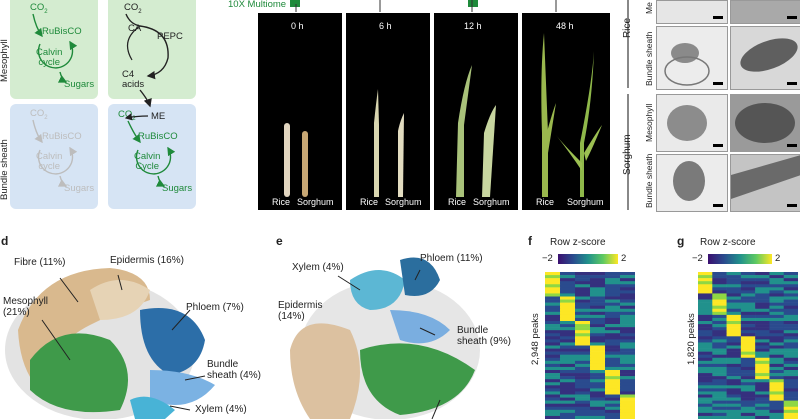 This screenshot has height=419, width=800. What do you see at coordinates (5, 241) in the screenshot?
I see `panel-d-letter: d` at bounding box center [5, 241].